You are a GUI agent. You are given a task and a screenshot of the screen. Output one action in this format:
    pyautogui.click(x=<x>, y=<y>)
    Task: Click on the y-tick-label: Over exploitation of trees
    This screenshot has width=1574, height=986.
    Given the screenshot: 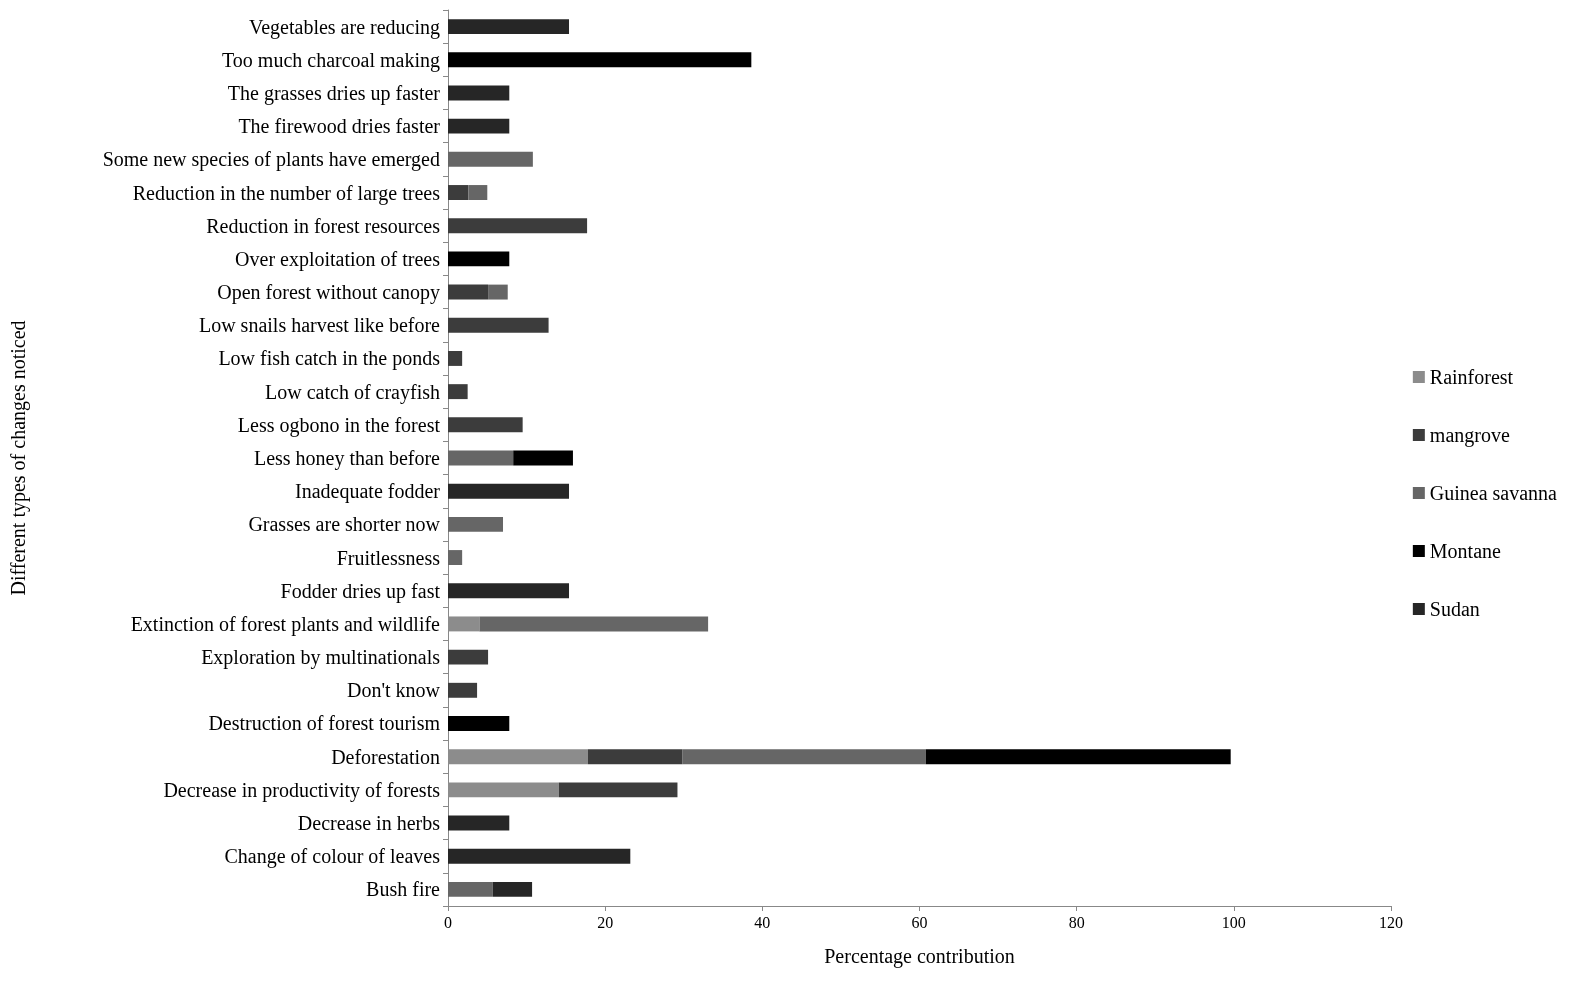 What is the action you would take?
    pyautogui.click(x=338, y=259)
    